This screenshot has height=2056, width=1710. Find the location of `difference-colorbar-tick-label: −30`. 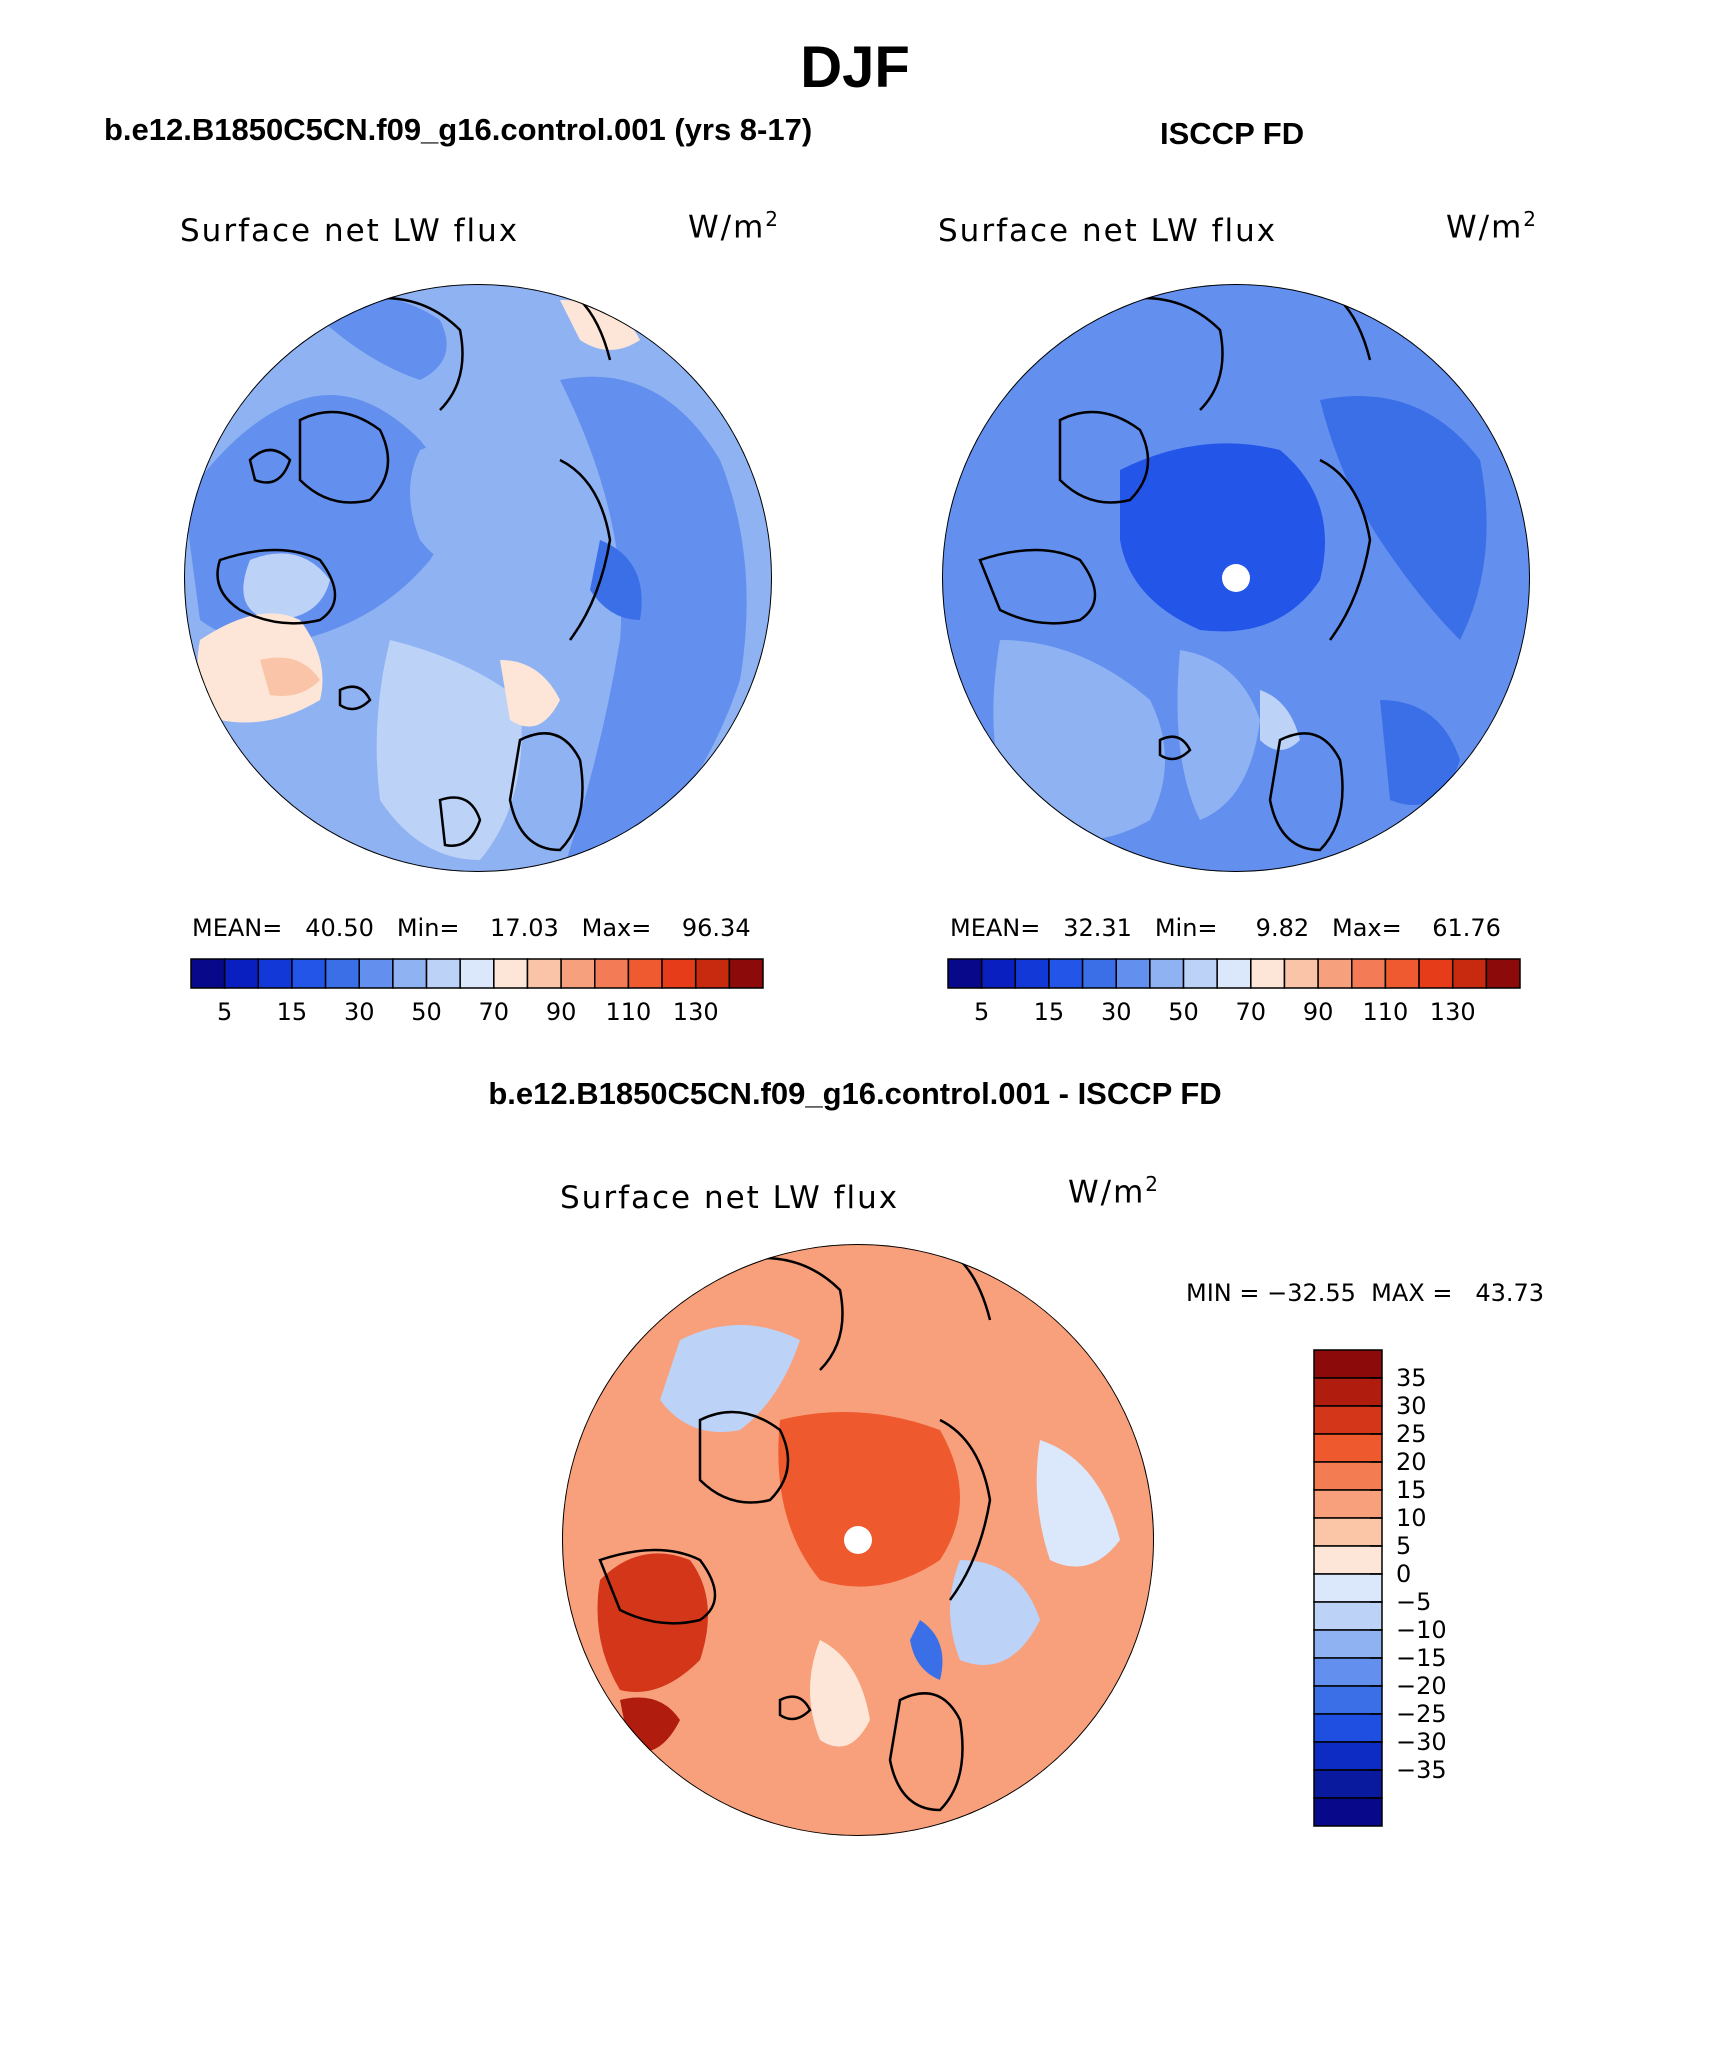

difference-colorbar-tick-label: −30 is located at coordinates (1421, 1742).